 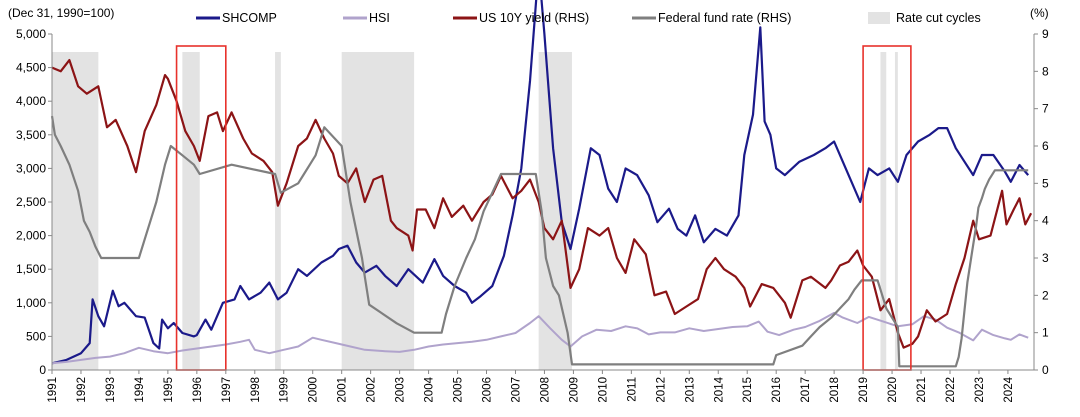 What do you see at coordinates (53, 390) in the screenshot?
I see `x-tick-label-0: 1991` at bounding box center [53, 390].